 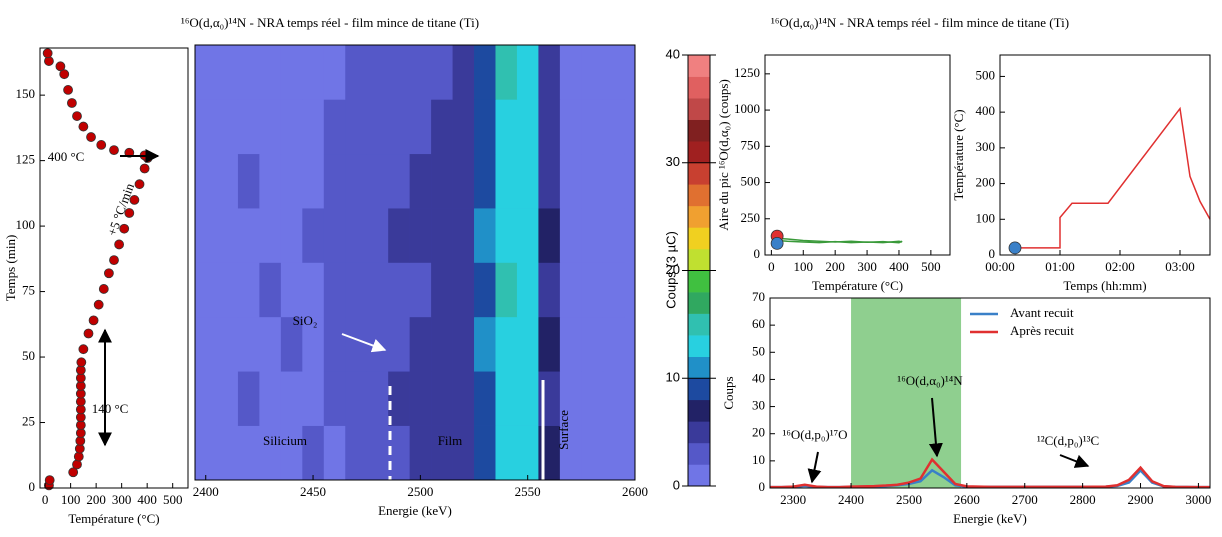 What do you see at coordinates (113, 518) in the screenshot?
I see `x-axis-label: Température (°C)` at bounding box center [113, 518].